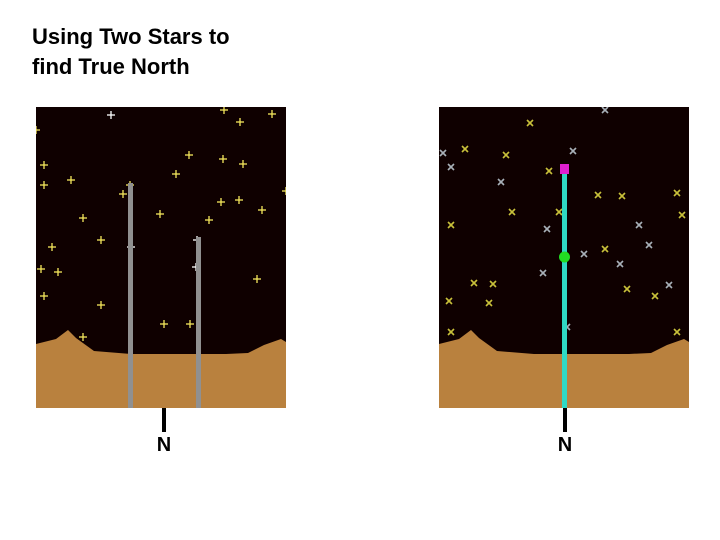 Image resolution: width=720 pixels, height=540 pixels. What do you see at coordinates (565, 445) in the screenshot?
I see `right-north-label: N` at bounding box center [565, 445].